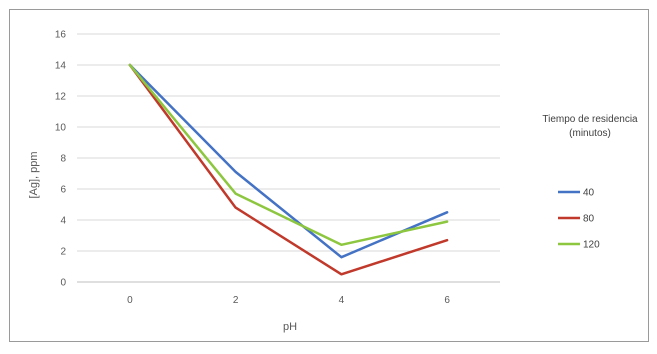 This screenshot has width=657, height=354. I want to click on y-axis-ticks: 0 2 4 6 8 10 12 14 16, so click(61, 159).